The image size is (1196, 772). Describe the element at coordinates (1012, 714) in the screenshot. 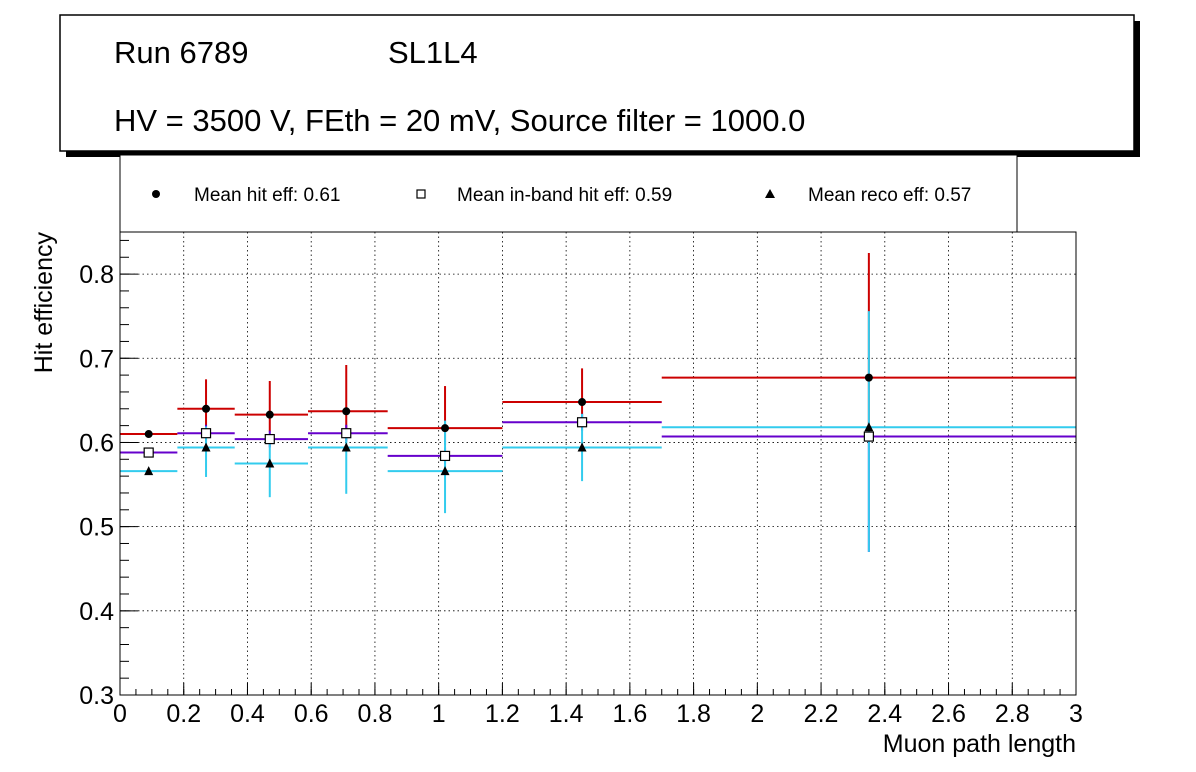

I see `x-tick-label: 2.8` at that location.